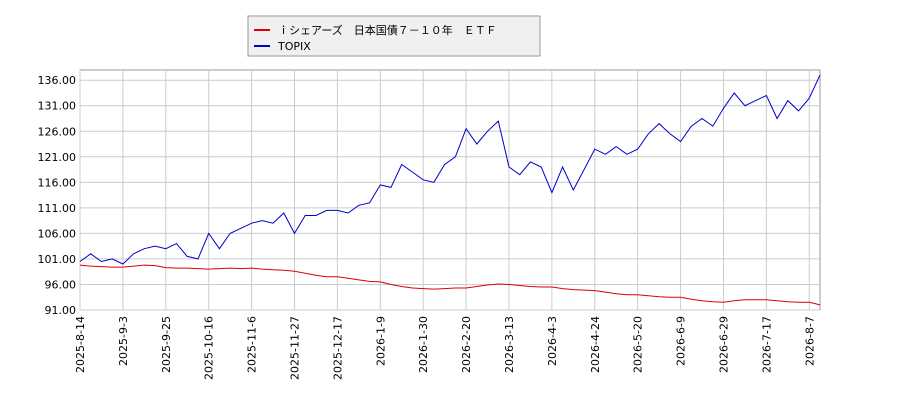  I want to click on legend-label: ｉシェアーズ 日本国債７－１０年 ＥＴＦ, so click(387, 30).